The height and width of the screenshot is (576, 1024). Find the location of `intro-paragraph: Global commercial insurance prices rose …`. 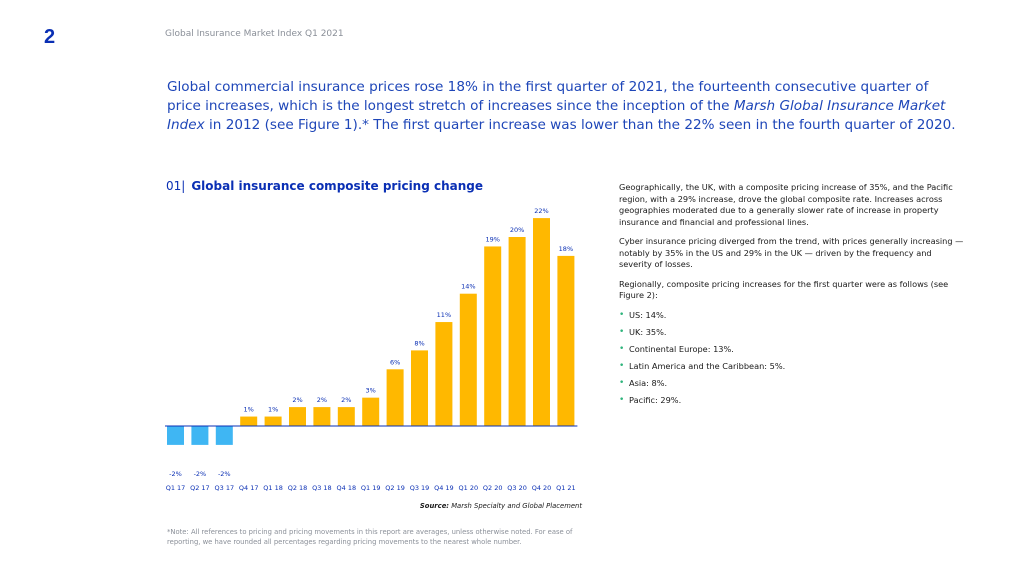

intro-paragraph: Global commercial insurance prices rose … is located at coordinates (562, 106).